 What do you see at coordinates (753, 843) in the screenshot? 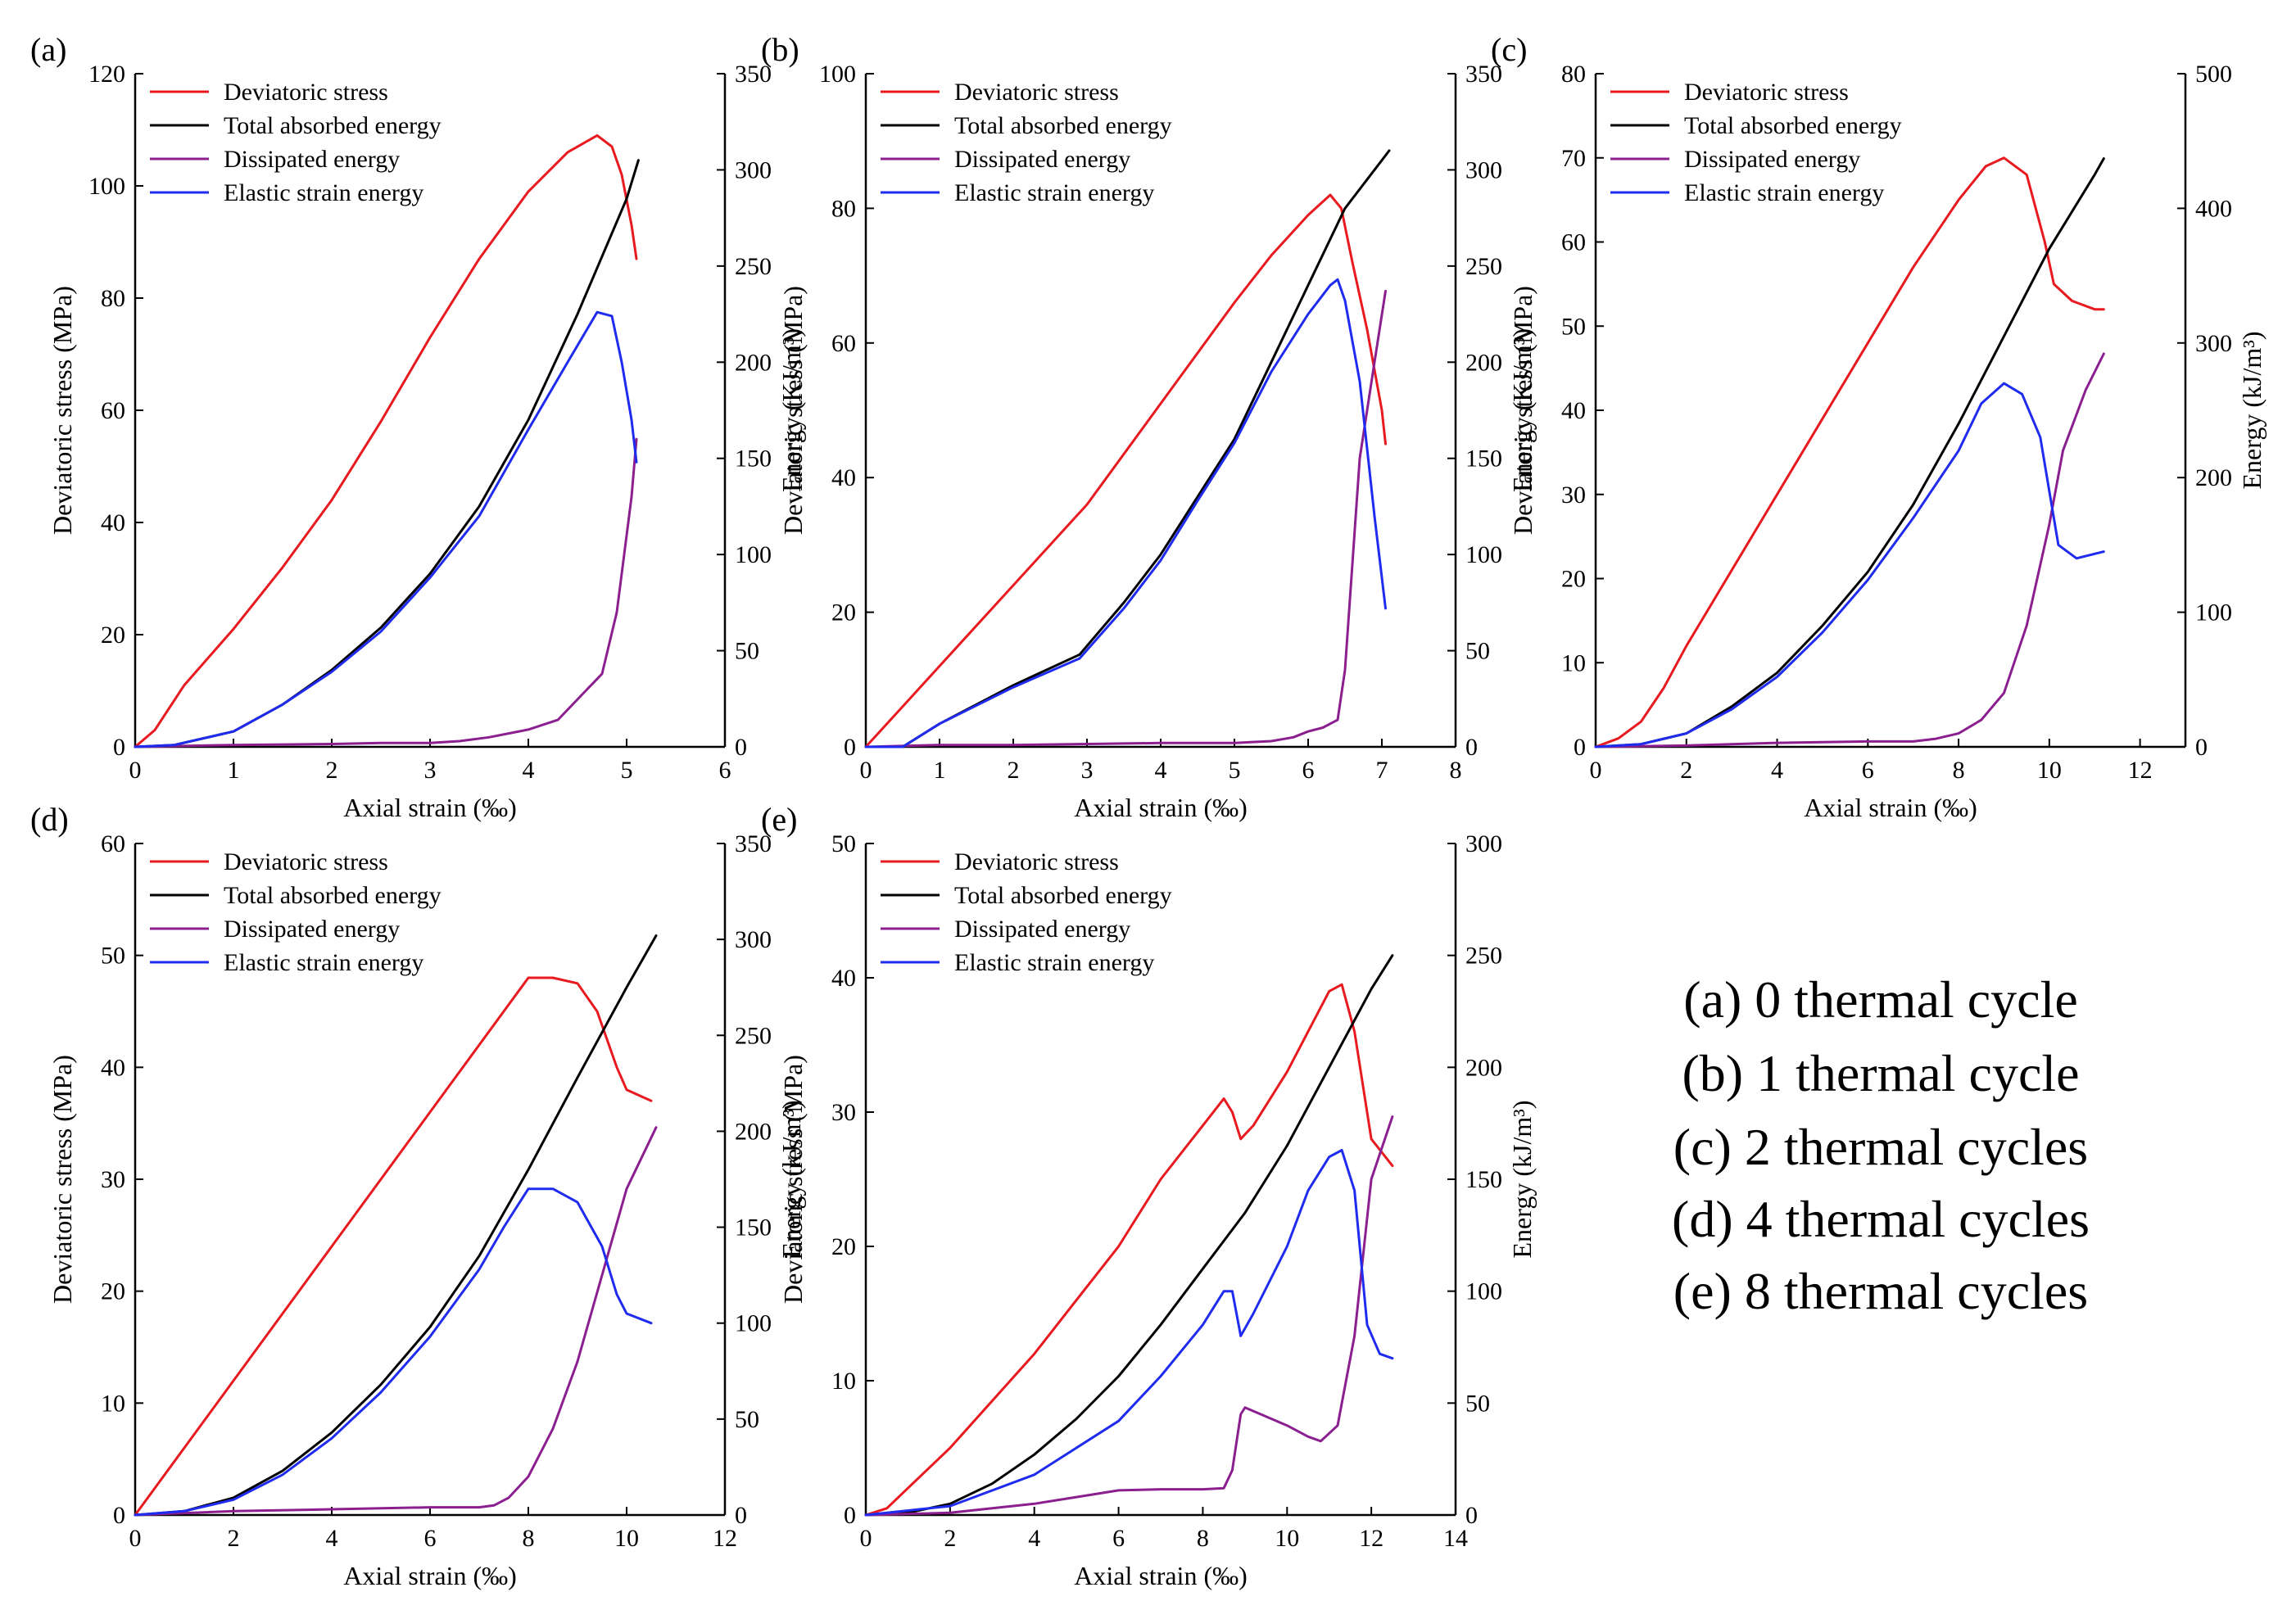
I see `y-right-tick-label: 350` at bounding box center [753, 843].